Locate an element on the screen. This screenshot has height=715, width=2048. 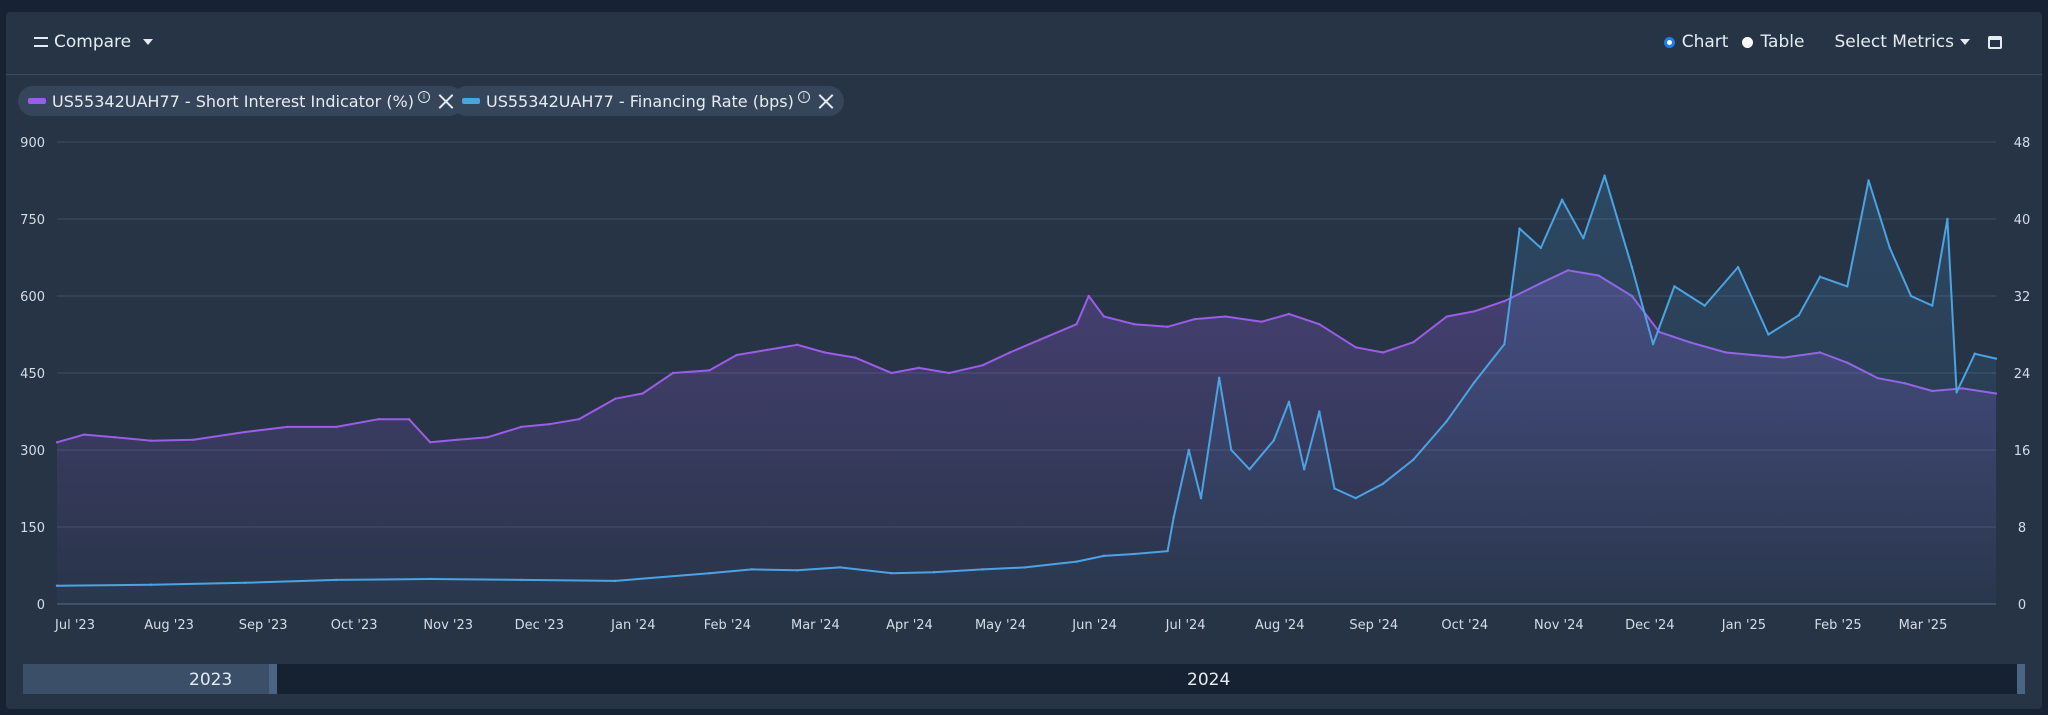
chart-radio: Chart is located at coordinates (1695, 42).